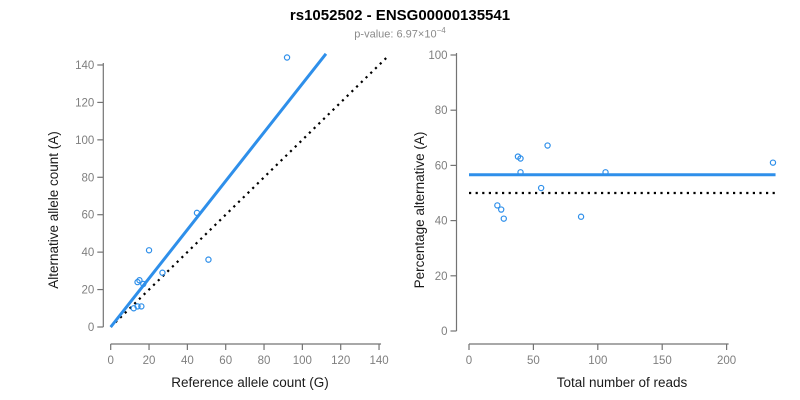  I want to click on x-axis-tick-label: 50, so click(533, 361).